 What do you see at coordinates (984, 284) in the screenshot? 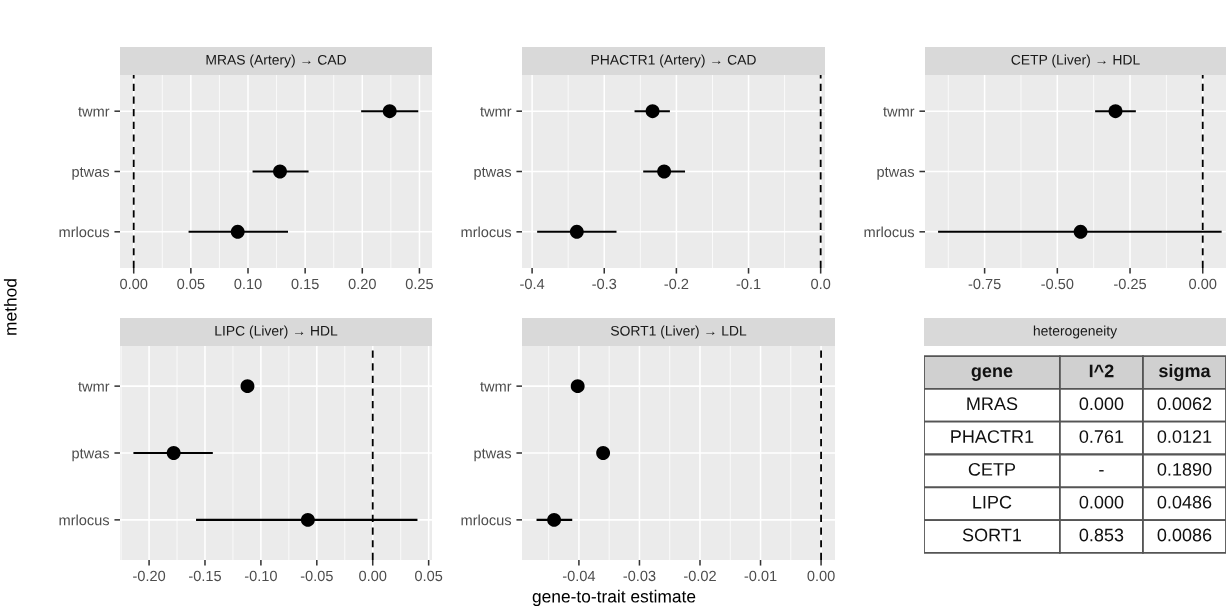
I see `x-tick-label: -0.75` at bounding box center [984, 284].